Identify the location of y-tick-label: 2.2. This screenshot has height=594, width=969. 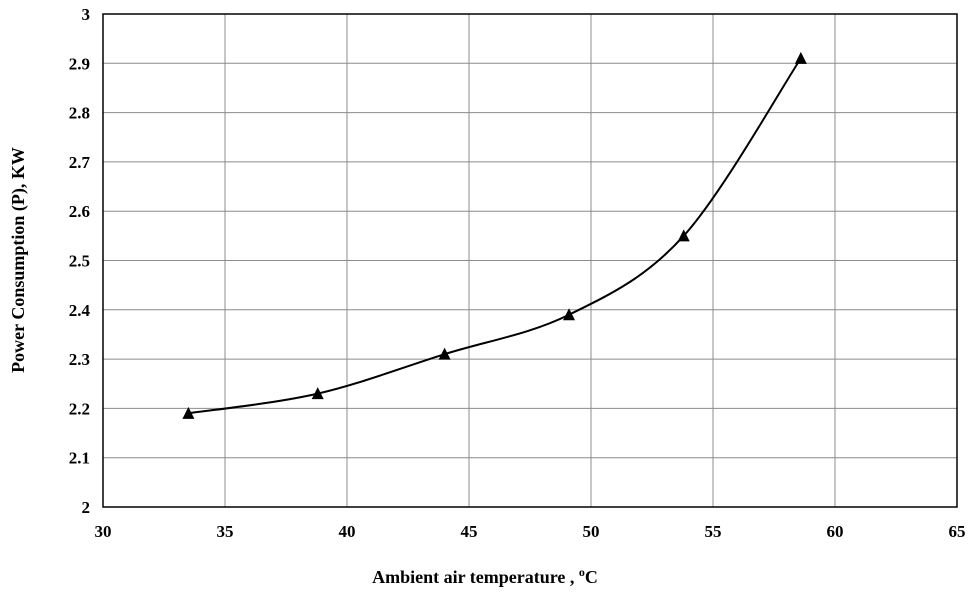
(79, 408).